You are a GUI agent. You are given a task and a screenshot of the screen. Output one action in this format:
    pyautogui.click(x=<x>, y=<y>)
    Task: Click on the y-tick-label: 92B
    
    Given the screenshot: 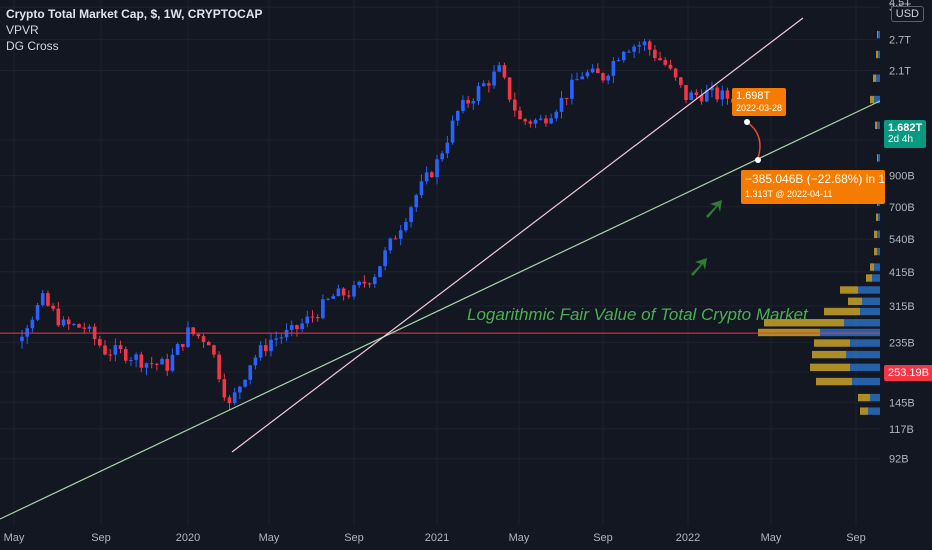 What is the action you would take?
    pyautogui.click(x=899, y=460)
    